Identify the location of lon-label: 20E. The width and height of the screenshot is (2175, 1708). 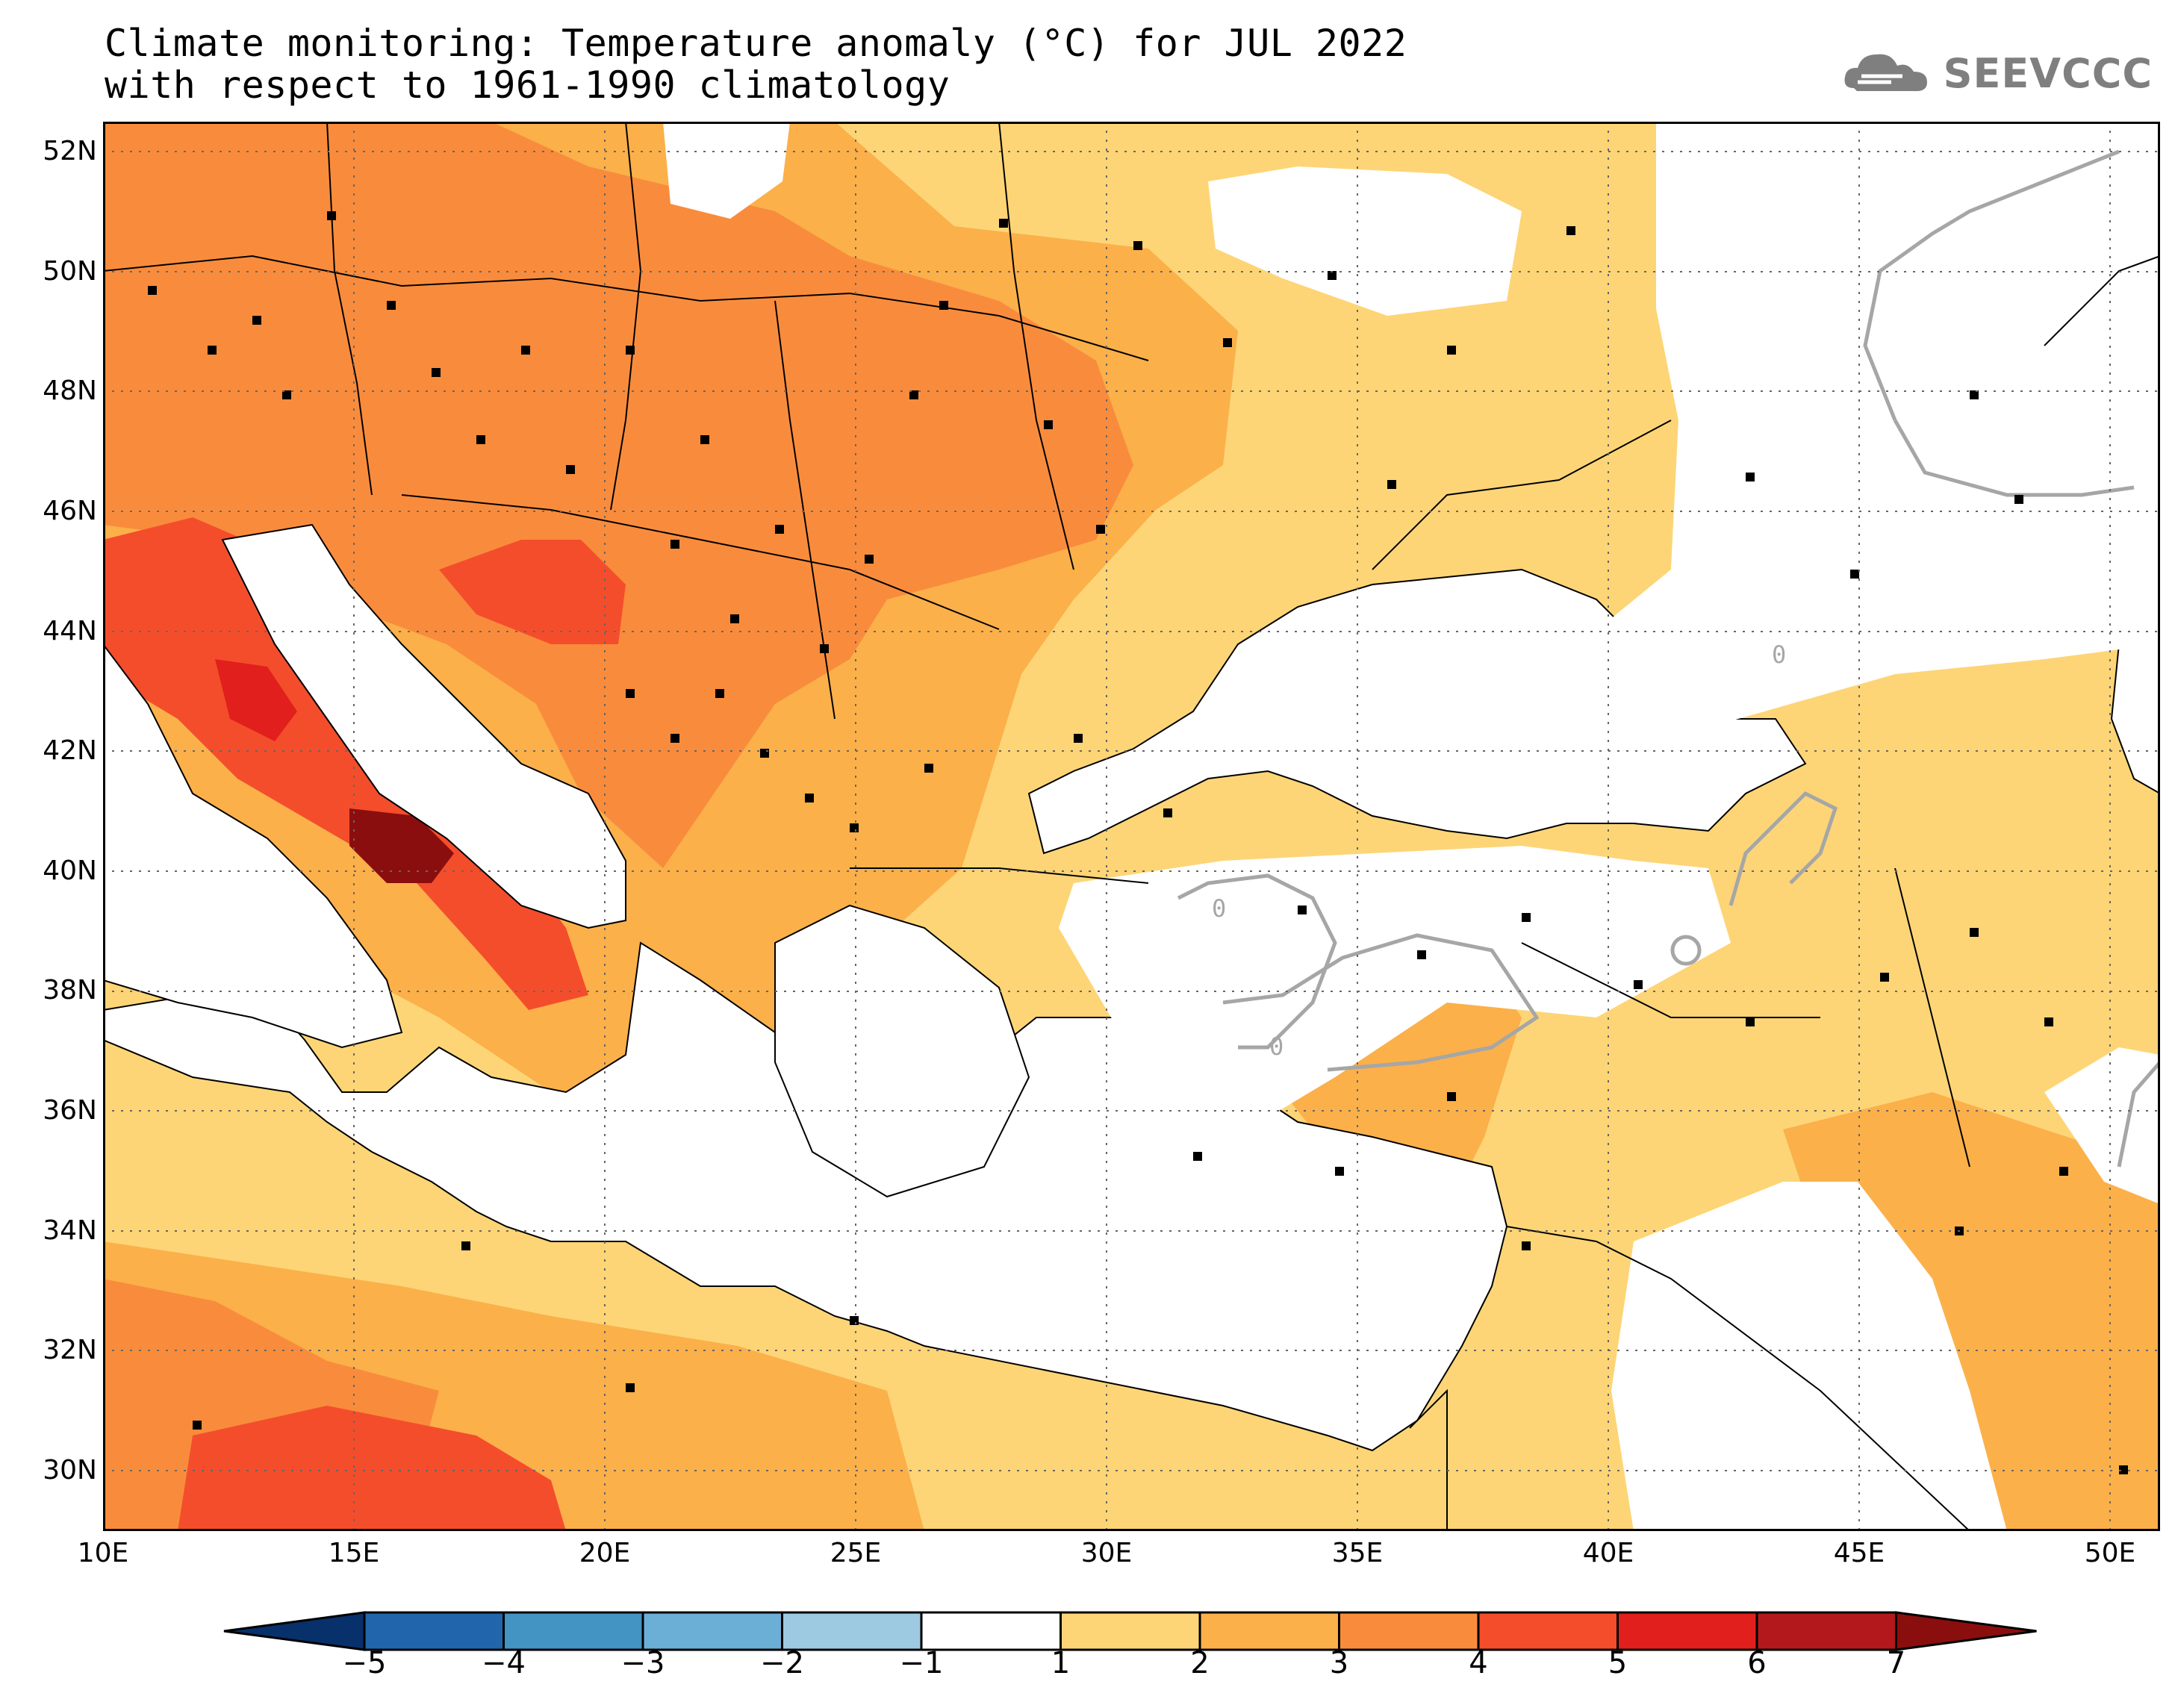
(605, 1553).